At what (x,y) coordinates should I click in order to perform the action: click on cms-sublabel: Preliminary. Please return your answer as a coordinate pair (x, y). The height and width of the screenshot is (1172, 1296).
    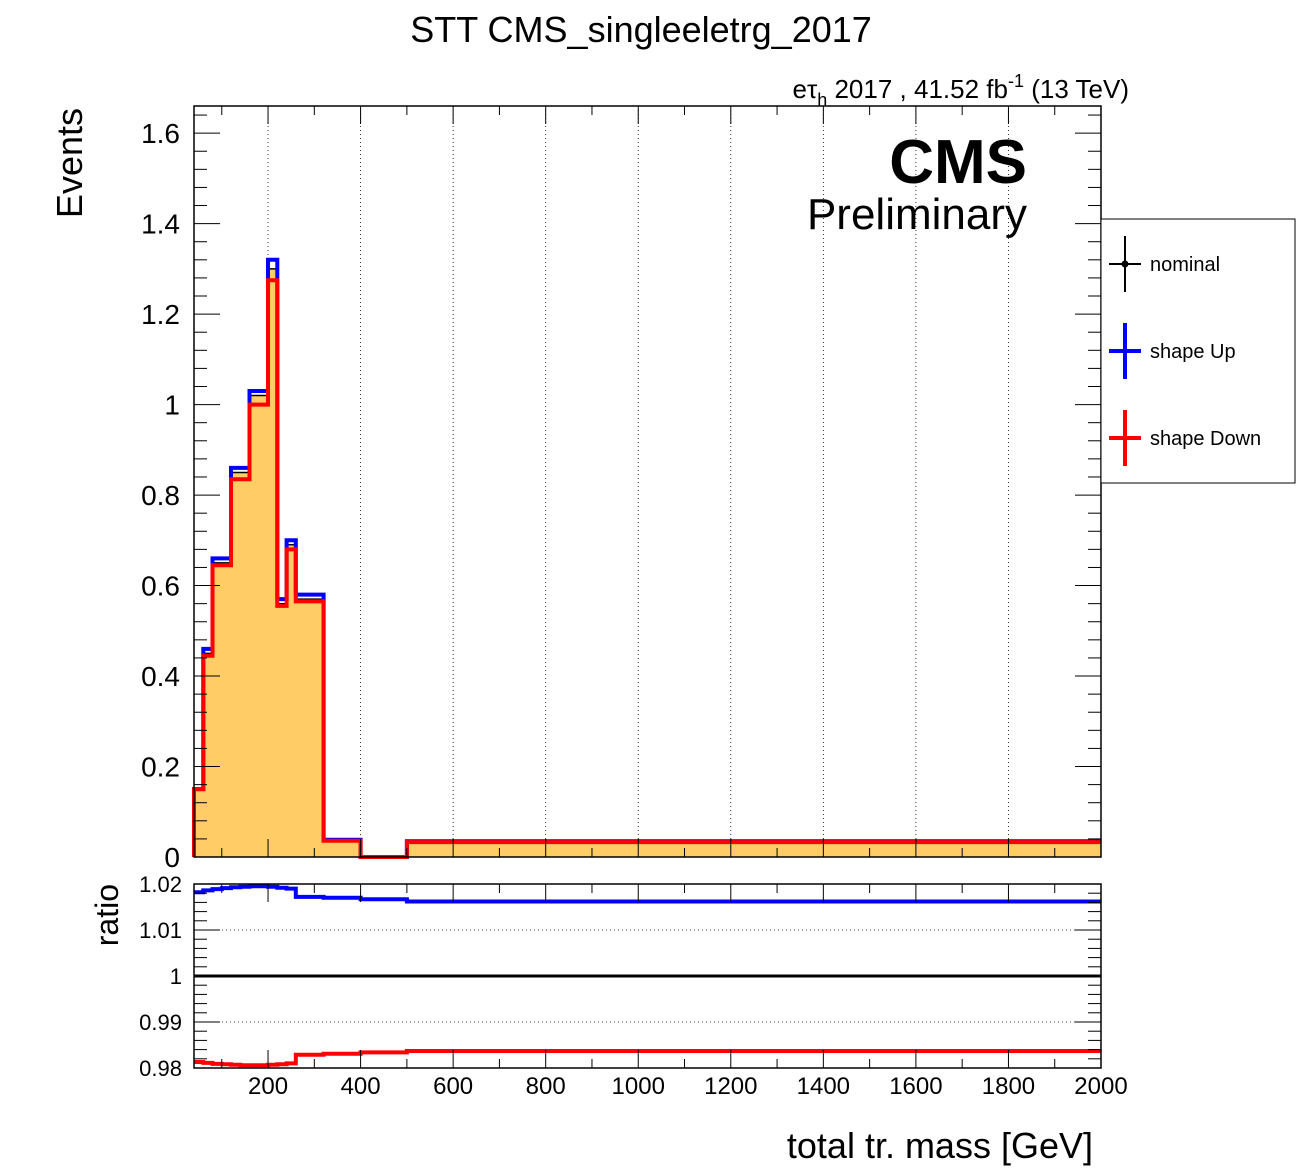
    Looking at the image, I should click on (917, 214).